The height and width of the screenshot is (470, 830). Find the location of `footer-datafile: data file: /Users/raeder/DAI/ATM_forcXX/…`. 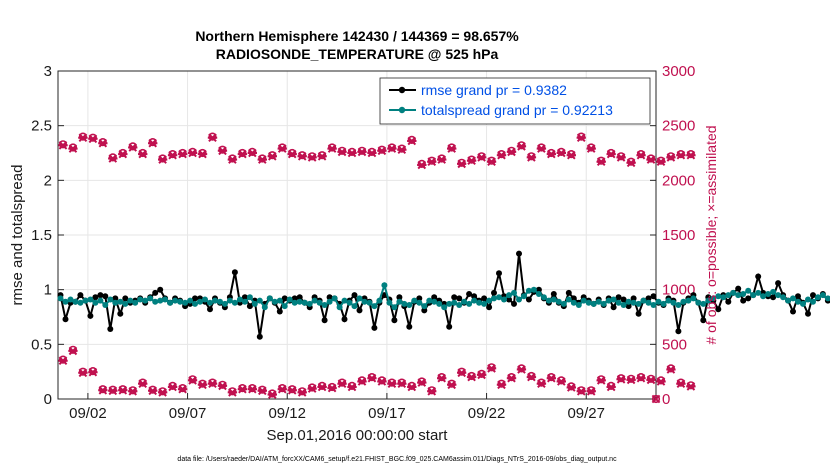

footer-datafile: data file: /Users/raeder/DAI/ATM_forcXX/… is located at coordinates (397, 459).